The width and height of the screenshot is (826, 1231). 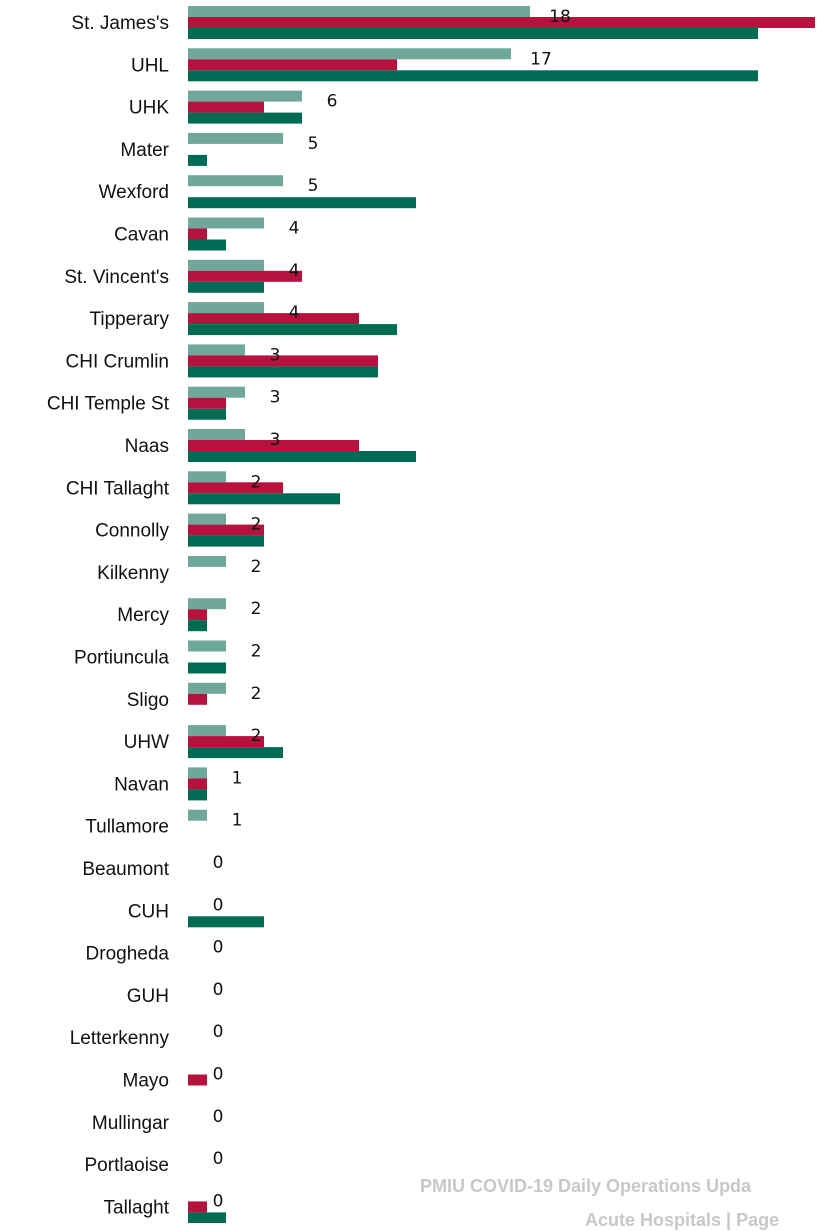 I want to click on footer-title: PMIU COVID-19 Daily Operations Upda, so click(x=586, y=1186).